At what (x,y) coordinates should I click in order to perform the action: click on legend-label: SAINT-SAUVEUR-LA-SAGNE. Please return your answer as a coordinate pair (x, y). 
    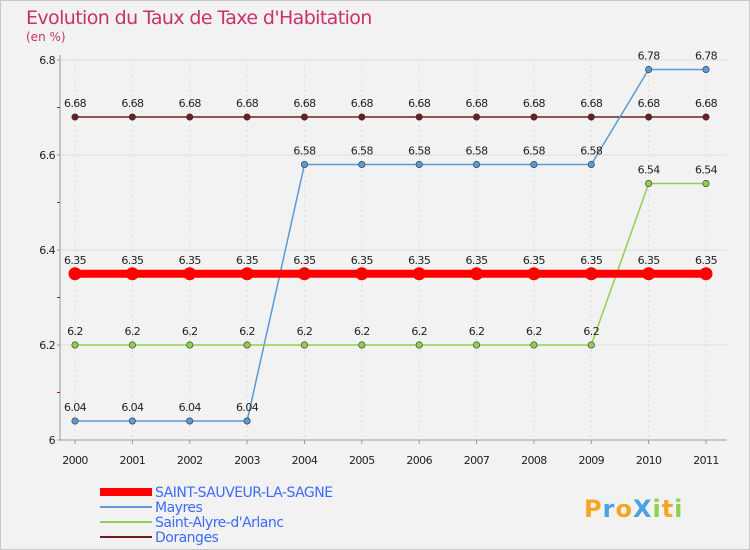
    Looking at the image, I should click on (244, 493).